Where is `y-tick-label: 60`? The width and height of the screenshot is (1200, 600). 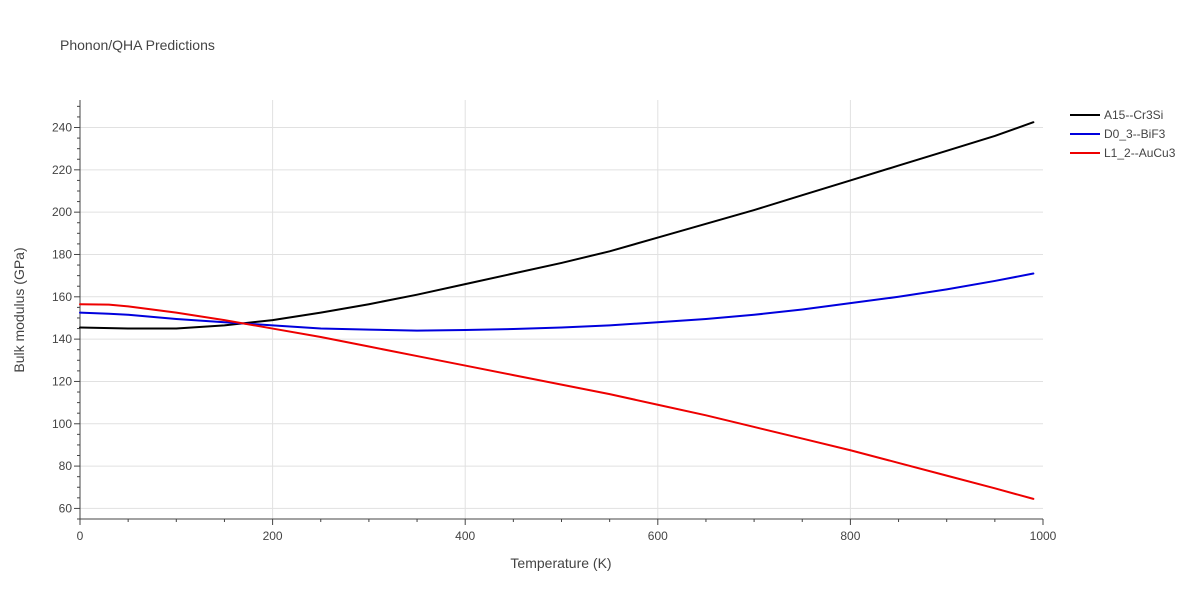 y-tick-label: 60 is located at coordinates (66, 508).